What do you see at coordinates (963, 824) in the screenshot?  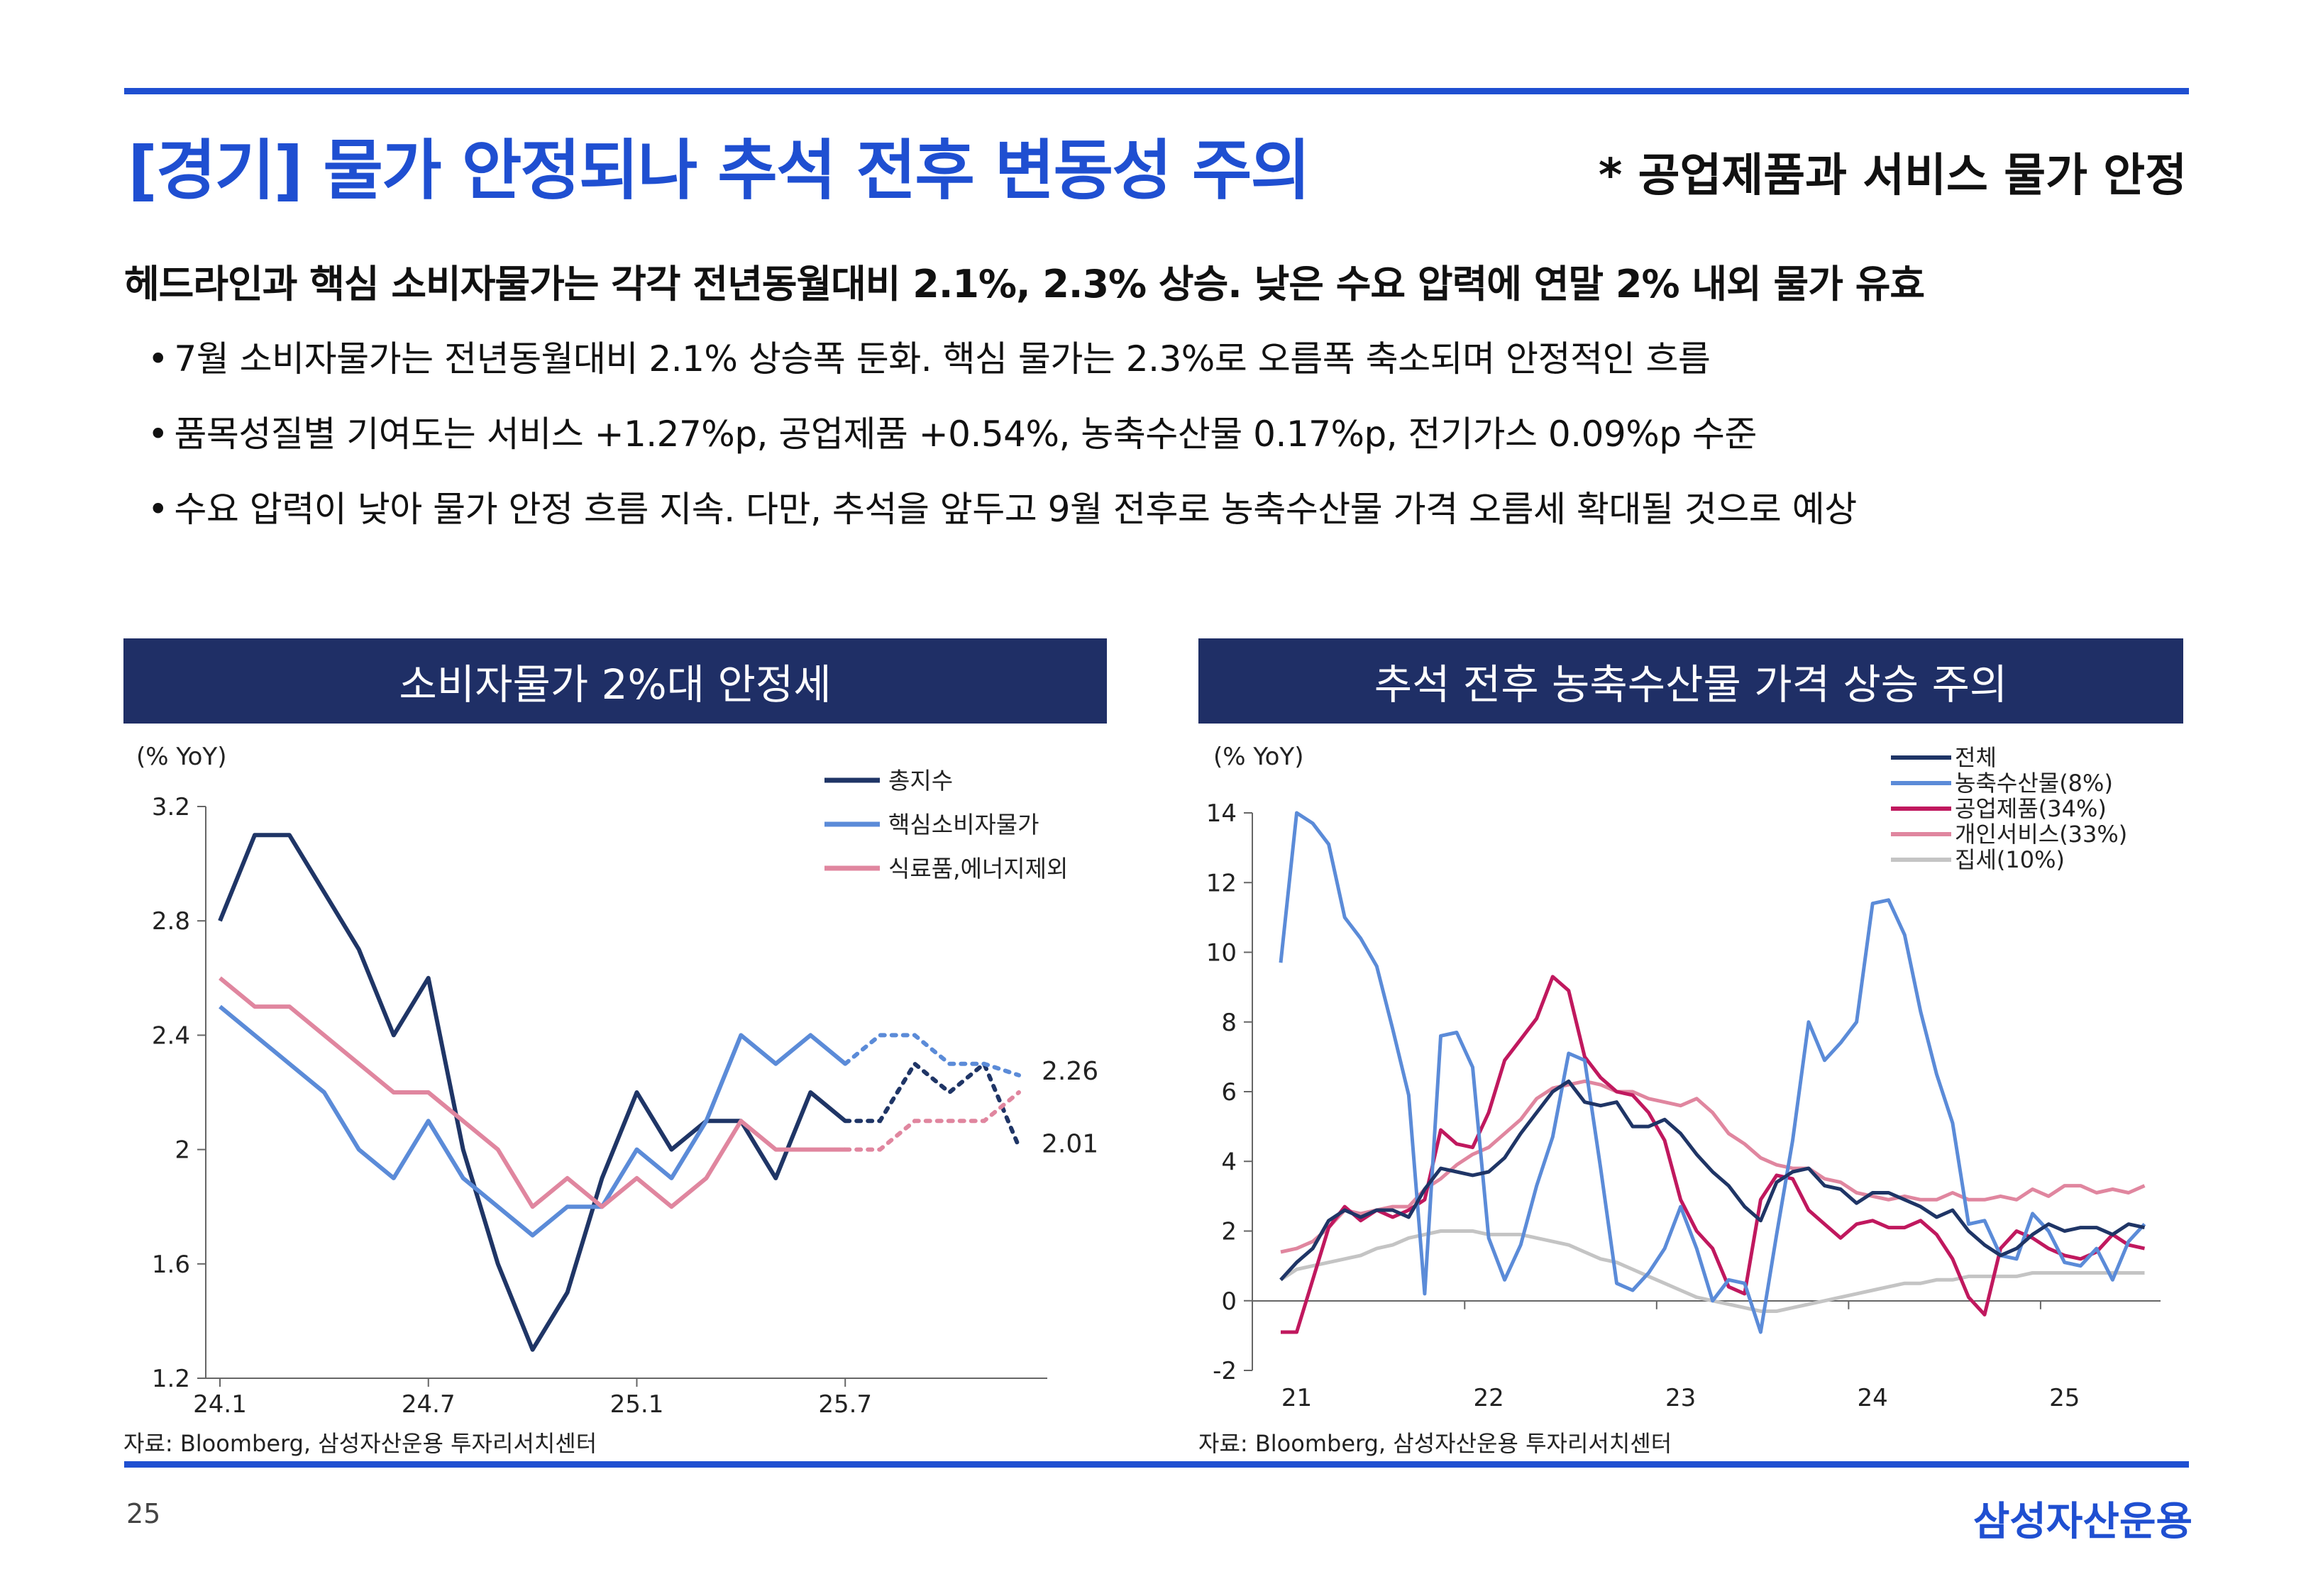 I see `left-legend-label: 핵심소비자물가` at bounding box center [963, 824].